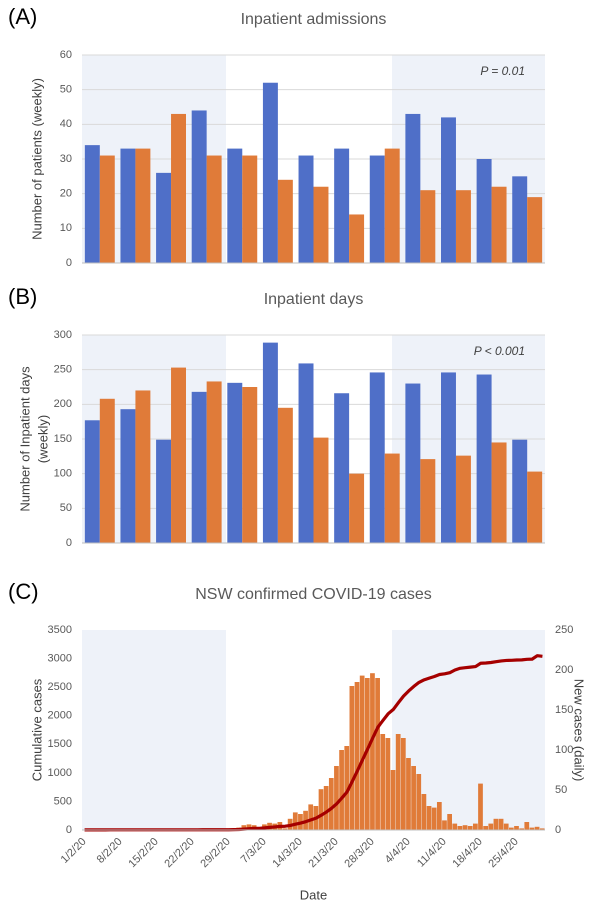 The height and width of the screenshot is (906, 600). What do you see at coordinates (60, 630) in the screenshot?
I see `y-tick-label: 3500` at bounding box center [60, 630].